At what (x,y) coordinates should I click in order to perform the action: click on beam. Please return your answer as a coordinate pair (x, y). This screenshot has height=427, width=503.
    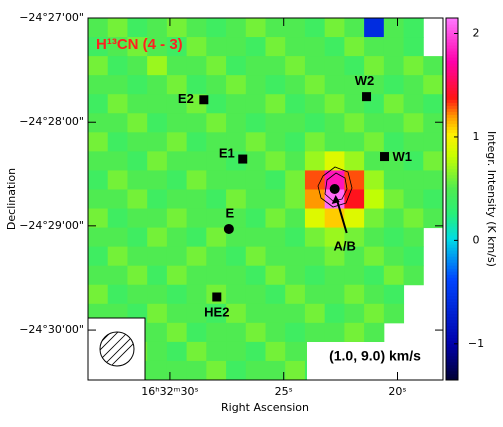
    Looking at the image, I should click on (117, 349).